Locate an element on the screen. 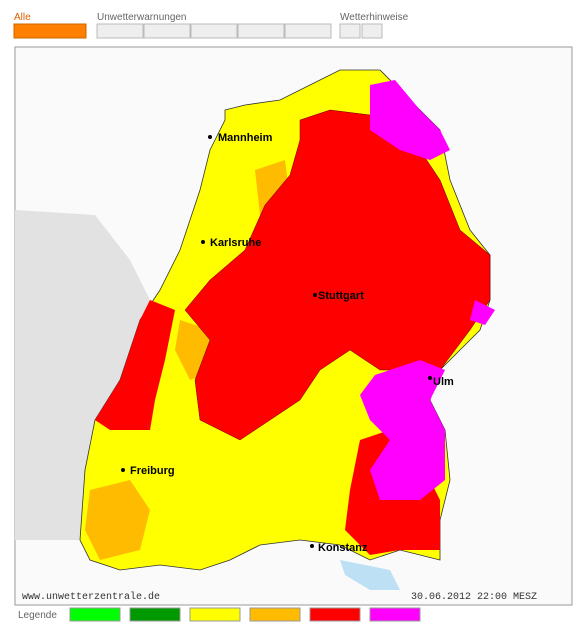 The width and height of the screenshot is (586, 635). lake is located at coordinates (370, 575).